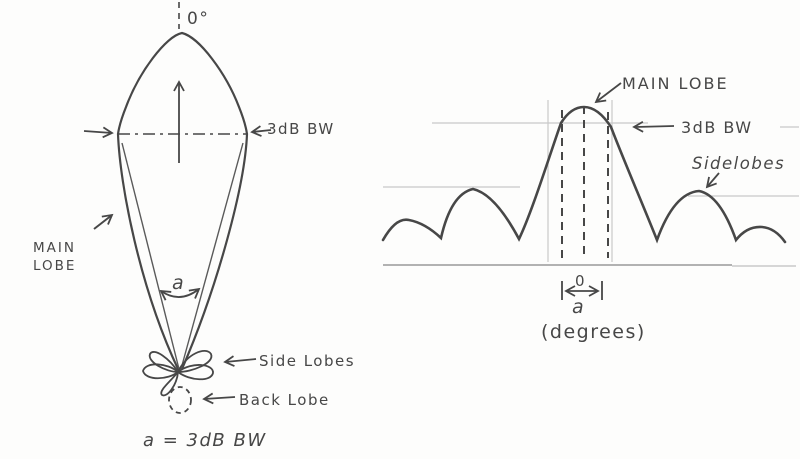 The height and width of the screenshot is (459, 800). I want to click on halfpower-pointer-left, so click(98, 132).